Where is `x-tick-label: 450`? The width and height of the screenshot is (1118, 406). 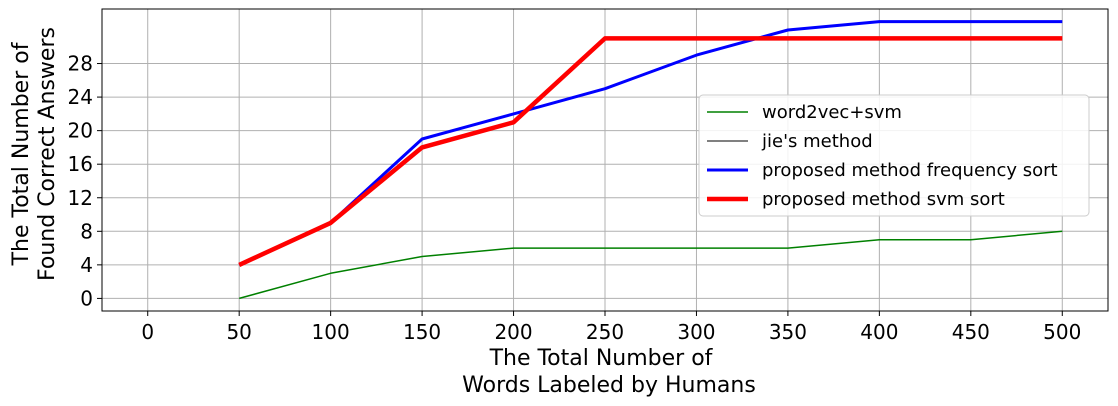 x-tick-label: 450 is located at coordinates (971, 332).